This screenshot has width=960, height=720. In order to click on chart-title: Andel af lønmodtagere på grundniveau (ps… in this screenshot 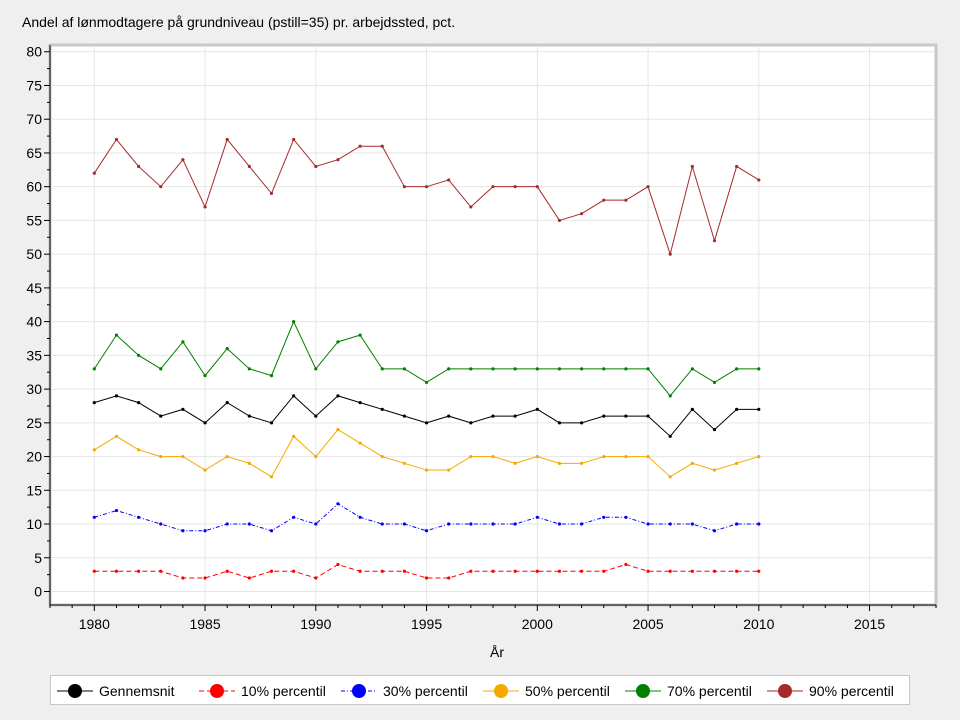, I will do `click(239, 22)`.